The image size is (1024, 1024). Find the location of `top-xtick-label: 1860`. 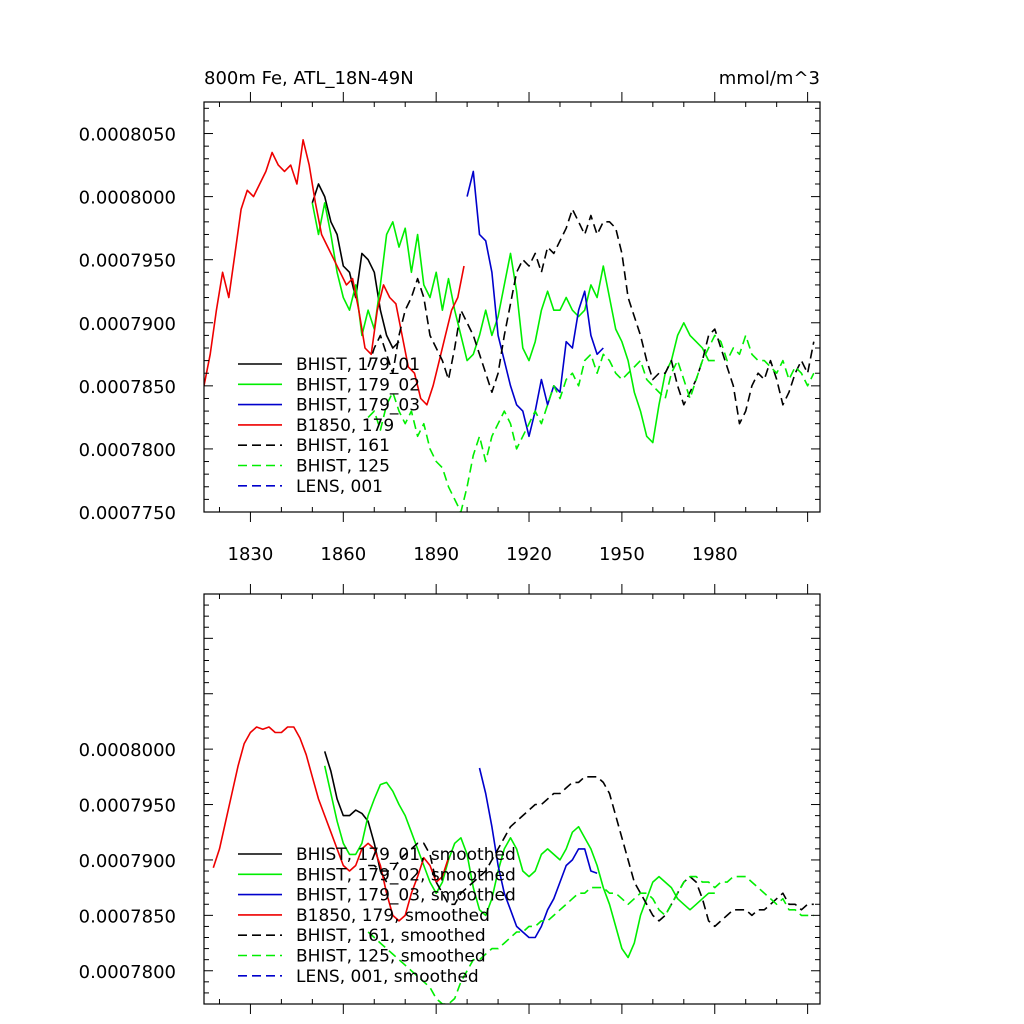

top-xtick-label: 1860 is located at coordinates (343, 554).